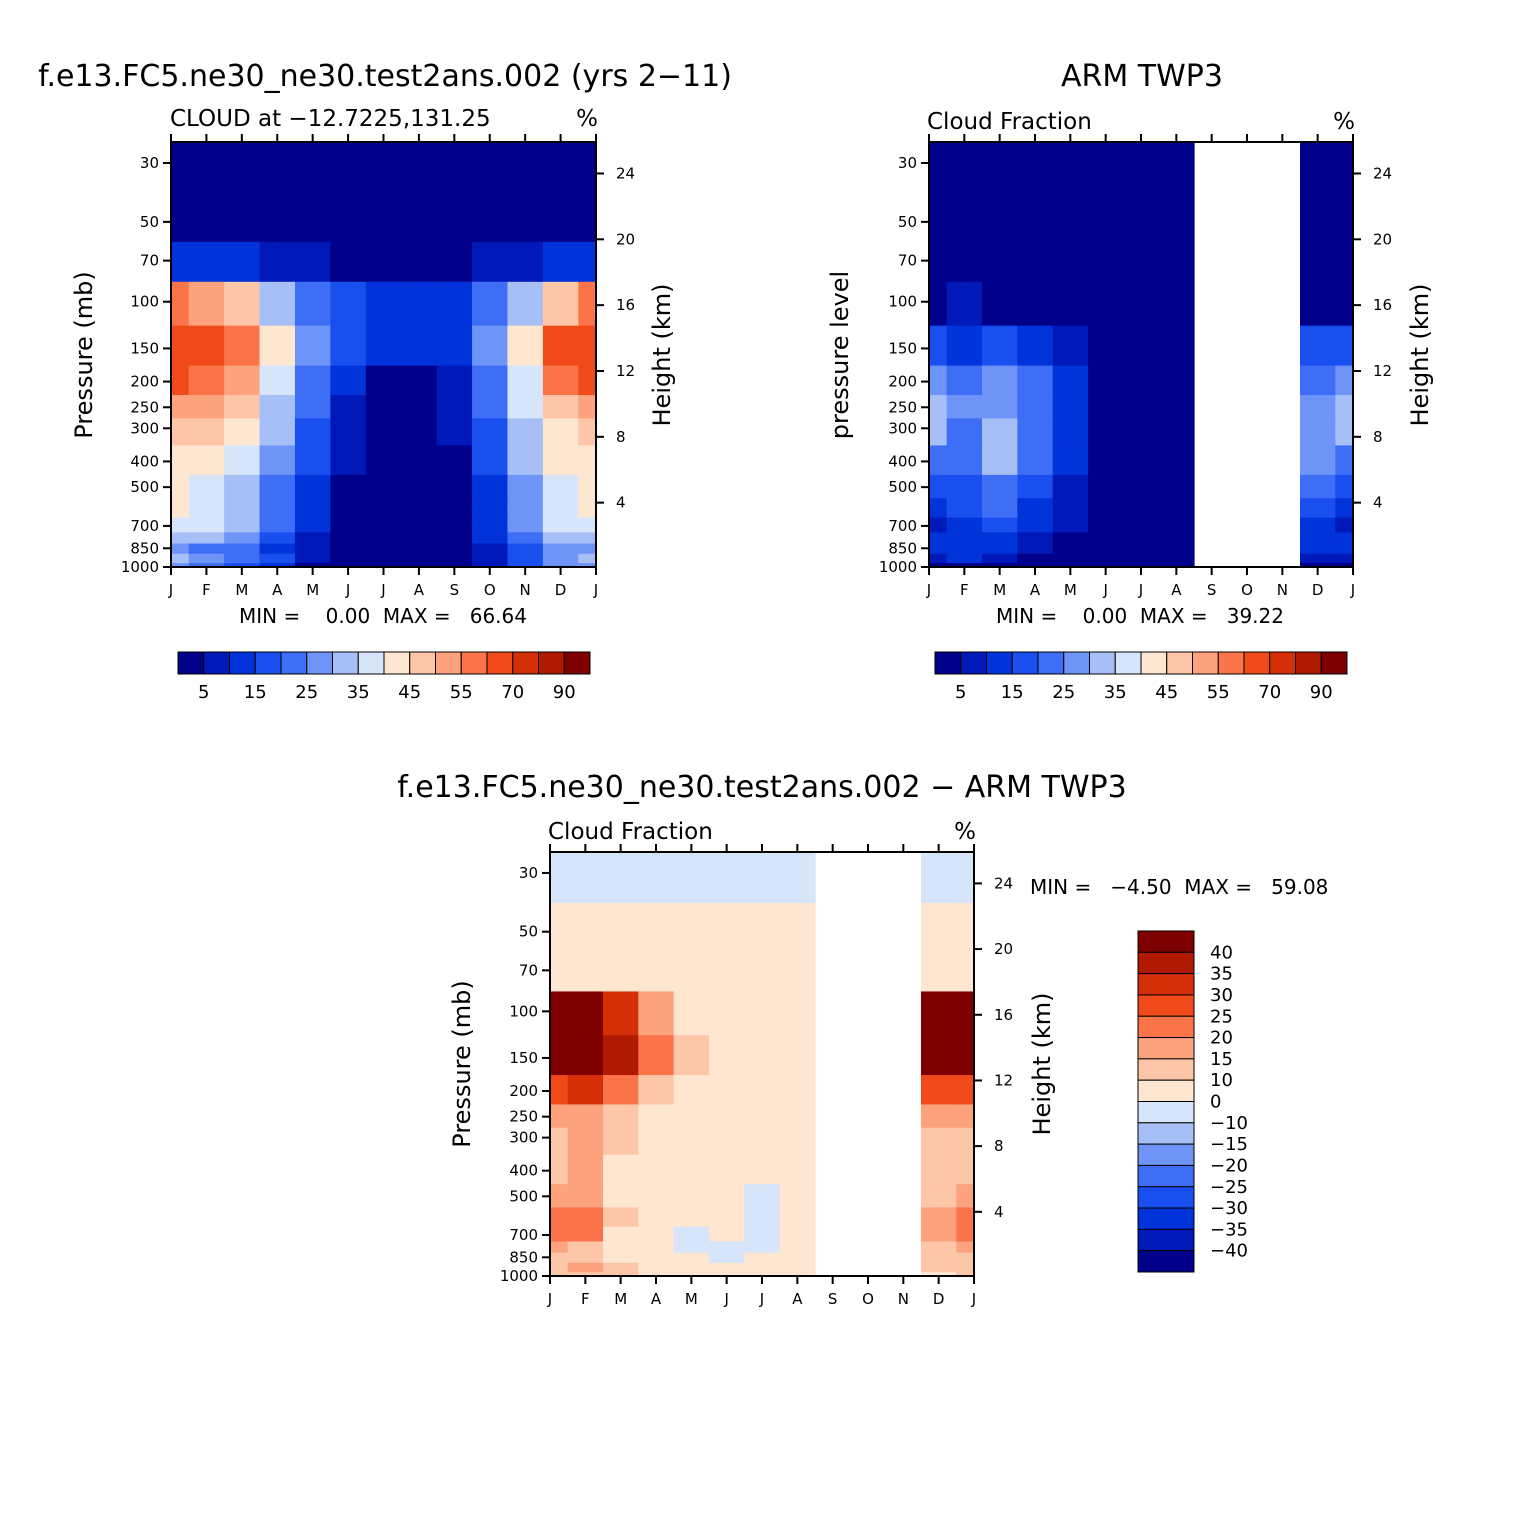 This screenshot has width=1525, height=1525. Describe the element at coordinates (149, 163) in the screenshot. I see `y-tick-label: 30` at that location.